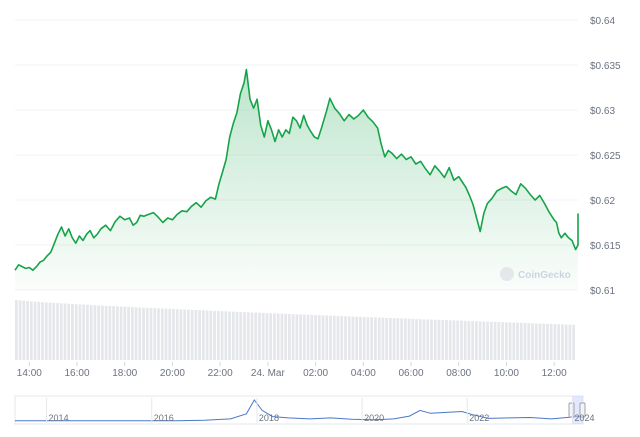  Describe the element at coordinates (602, 291) in the screenshot. I see `y-tick-label: $0.61` at that location.